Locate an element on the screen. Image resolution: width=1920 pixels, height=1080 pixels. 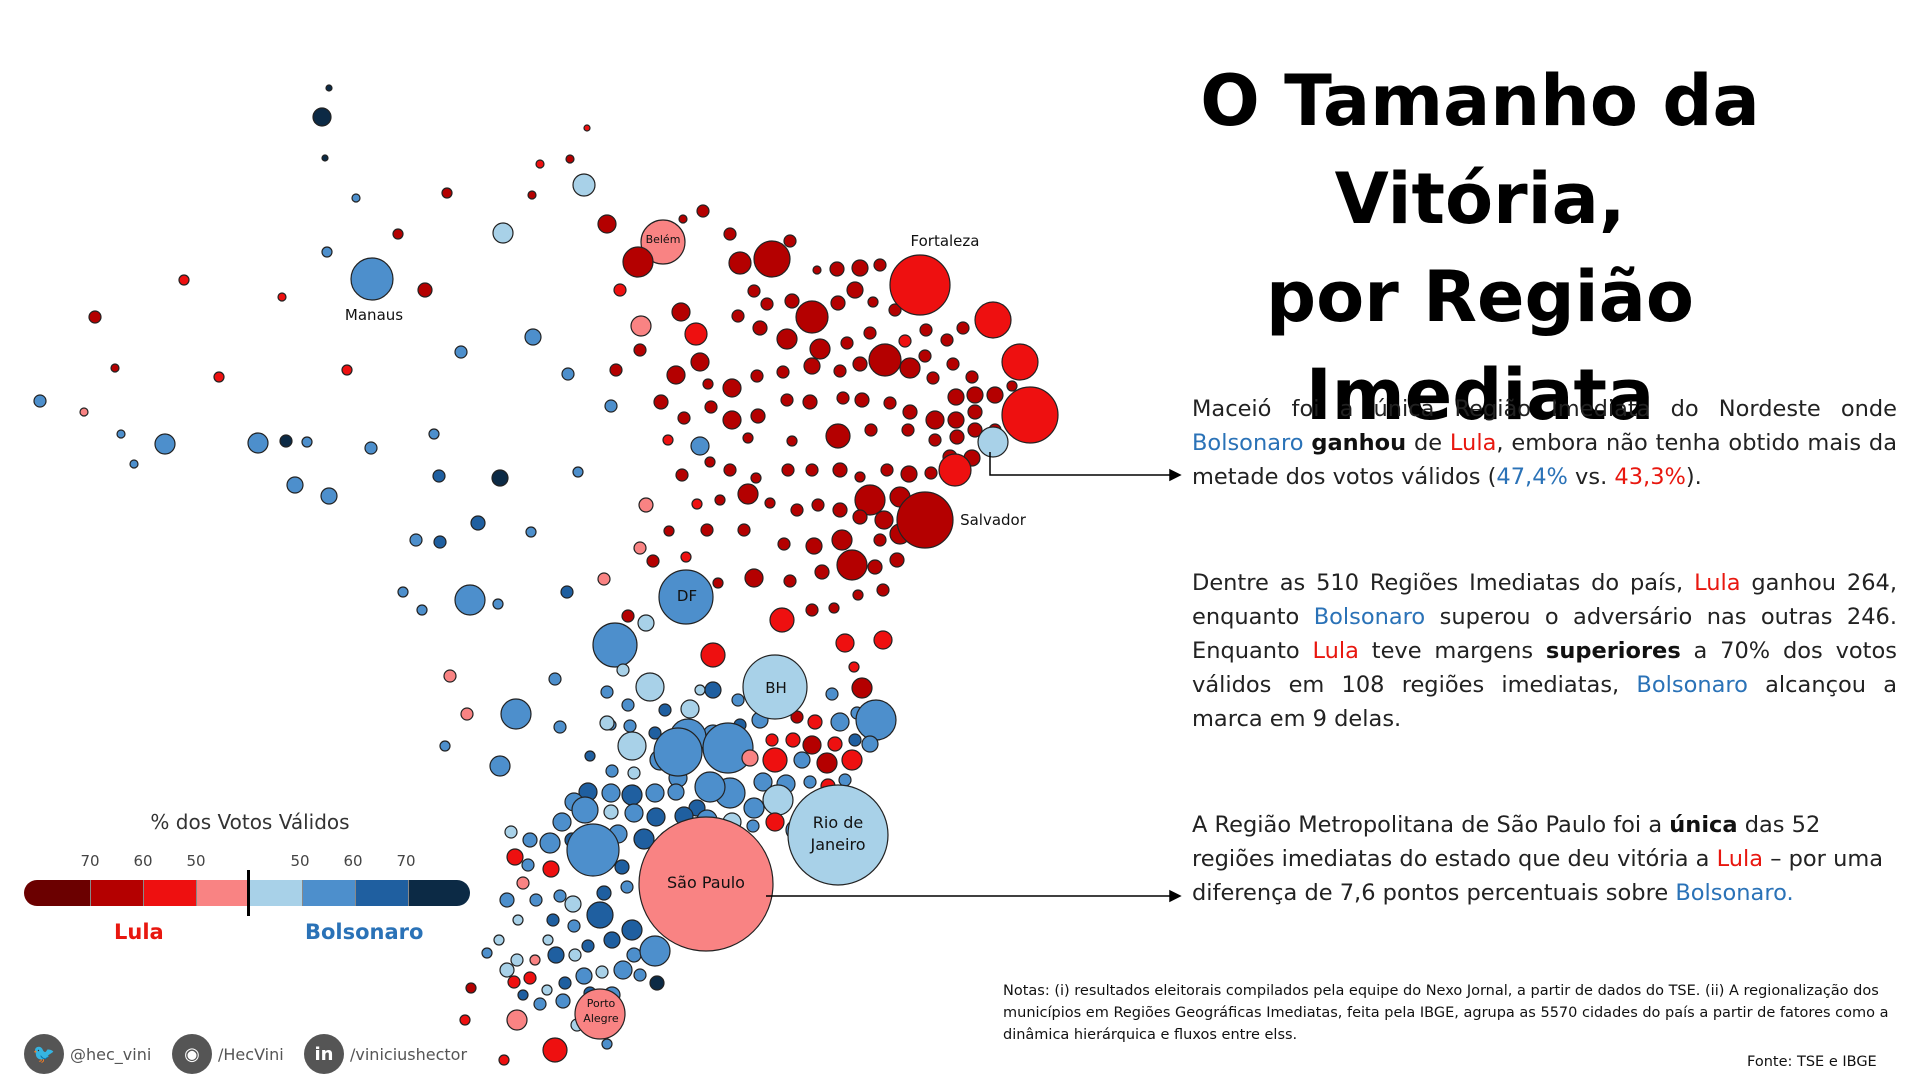
label-df: DF is located at coordinates (687, 596).